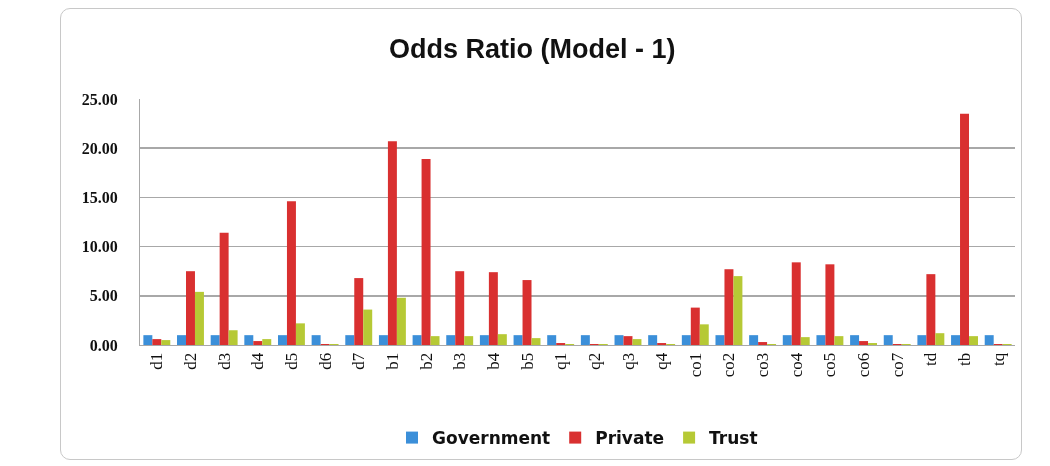 This screenshot has height=466, width=1050. What do you see at coordinates (99, 99) in the screenshot?
I see `y-tick-label: 25.00` at bounding box center [99, 99].